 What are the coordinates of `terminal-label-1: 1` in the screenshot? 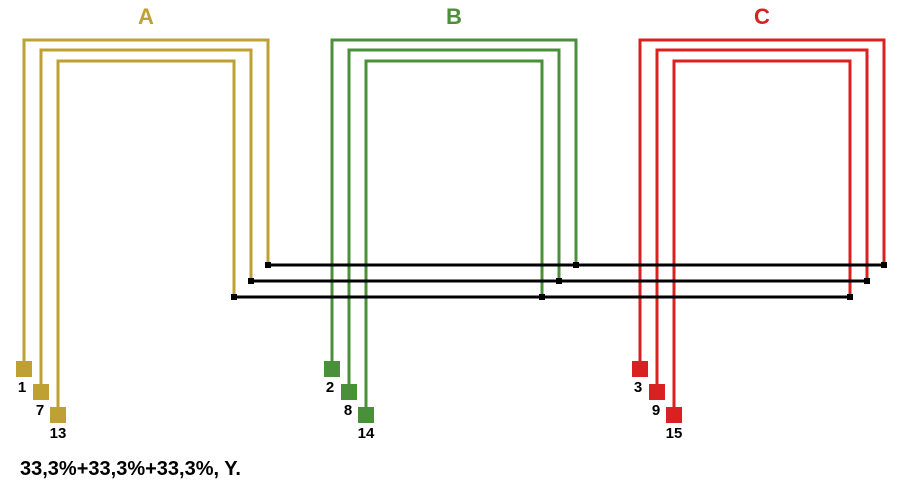 It's located at (22, 387).